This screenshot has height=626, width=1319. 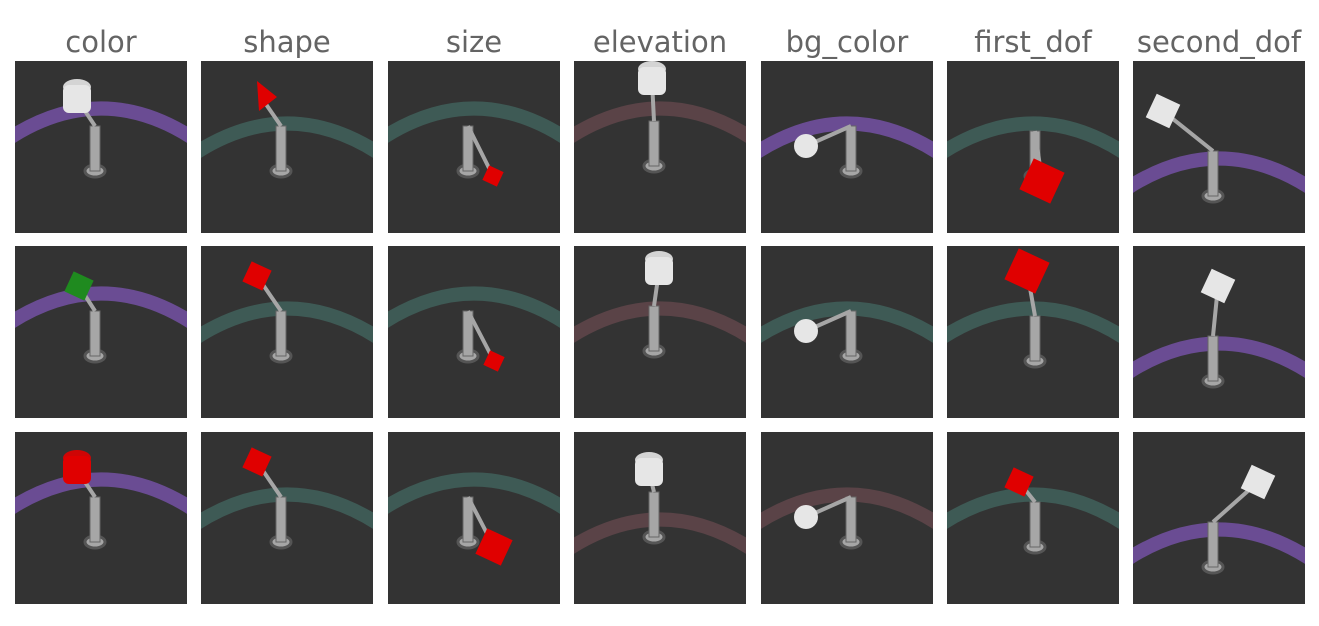 I want to click on column-title-second-dof: second_dof, so click(x=1219, y=42).